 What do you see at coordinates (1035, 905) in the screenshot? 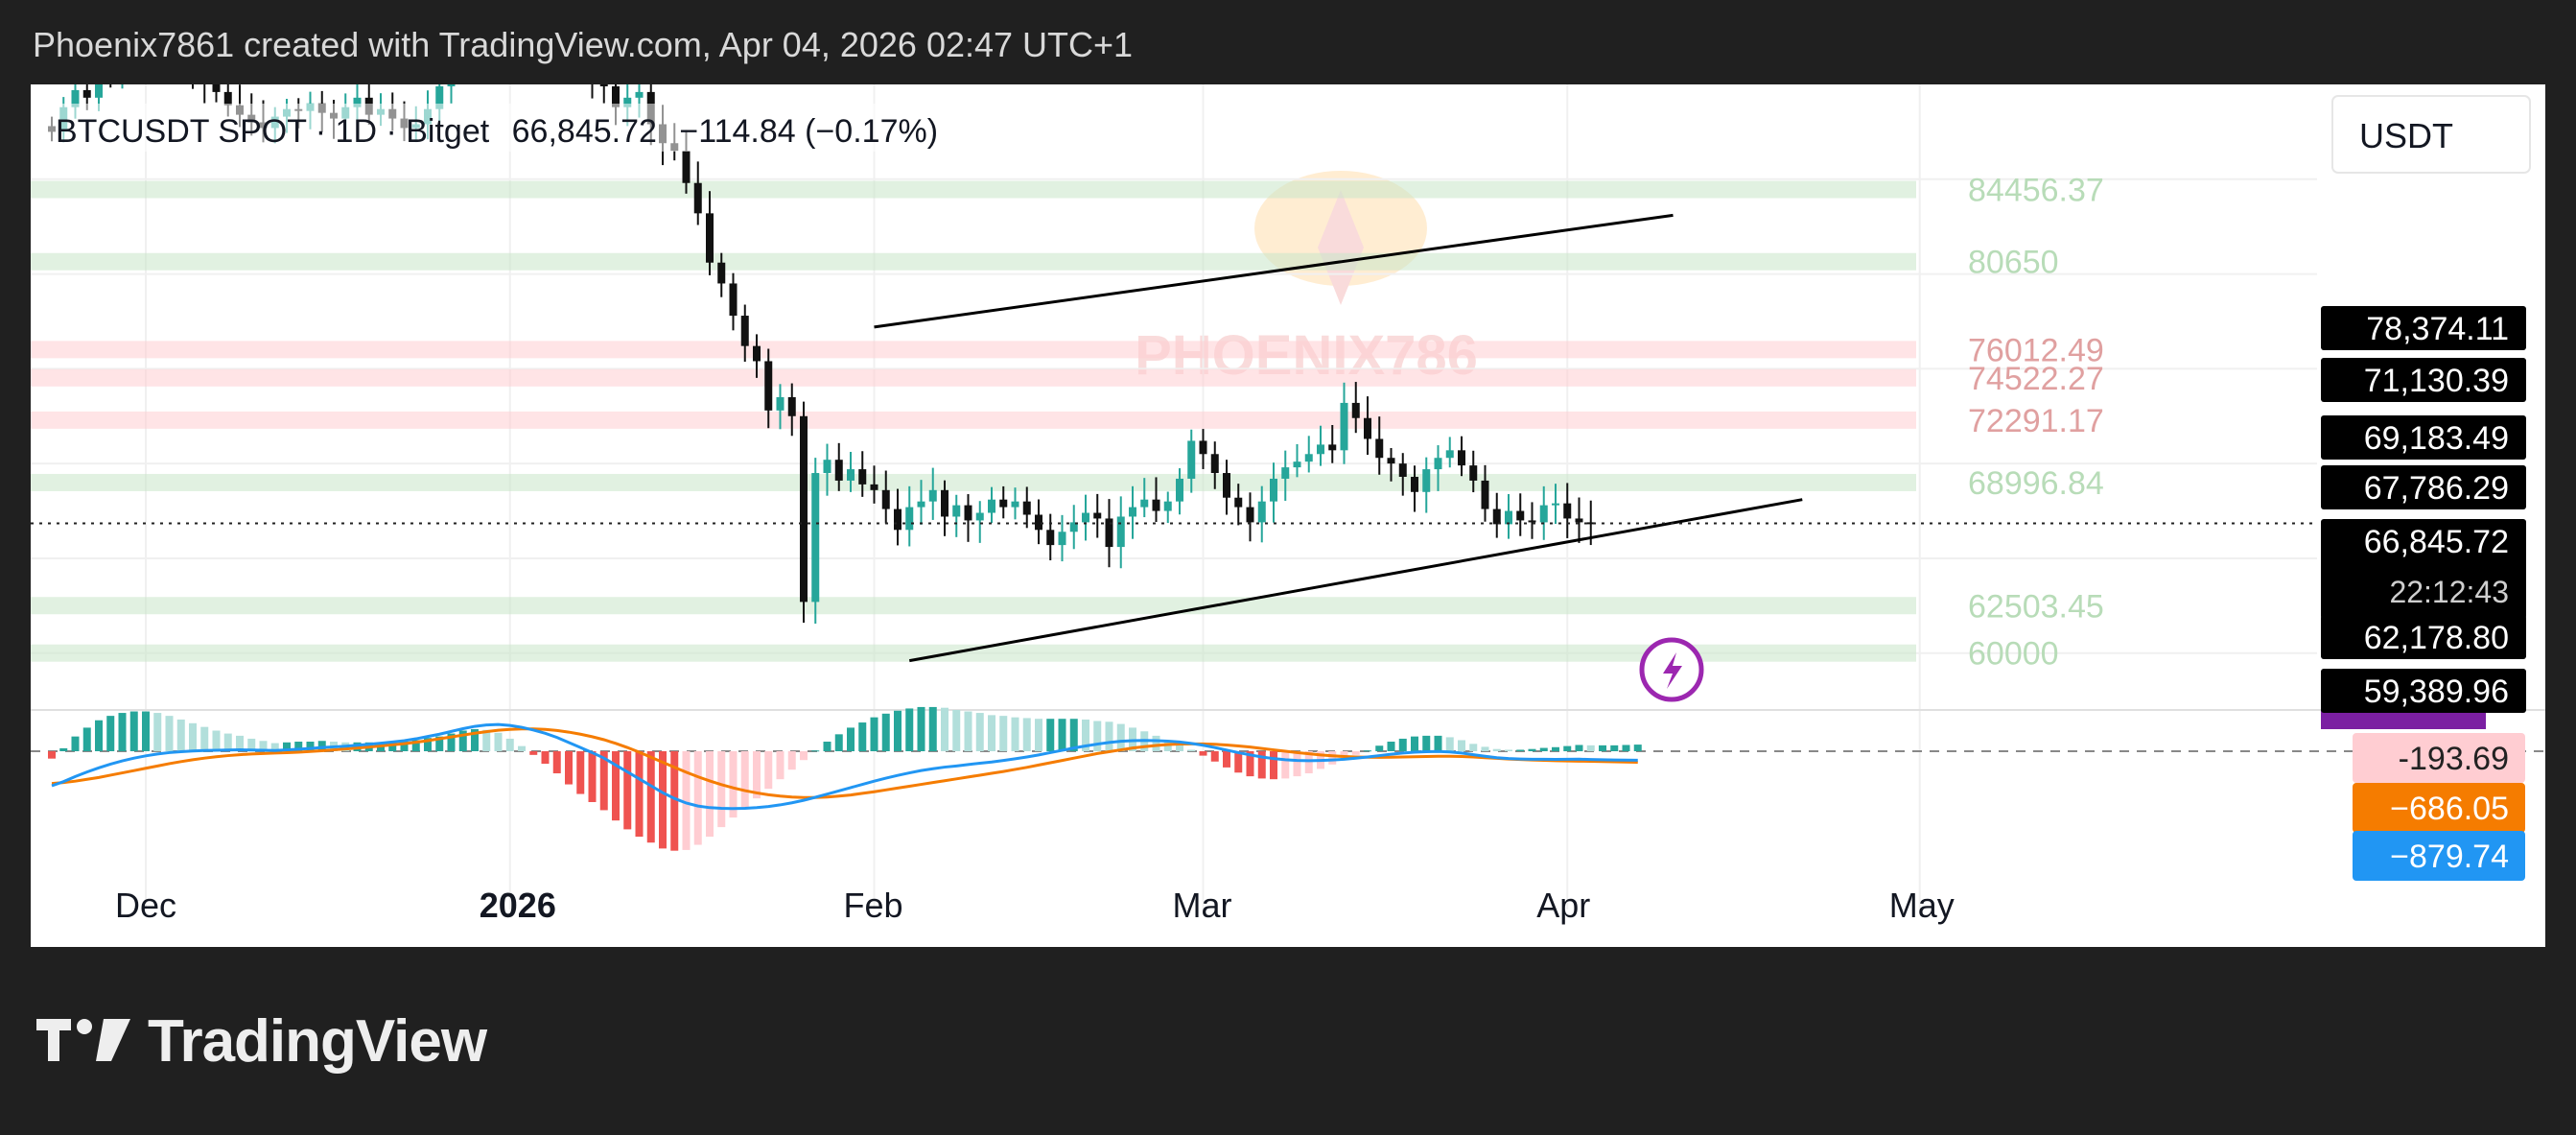
I see `time-axis: Dec 2026 Feb Mar Apr May` at bounding box center [1035, 905].